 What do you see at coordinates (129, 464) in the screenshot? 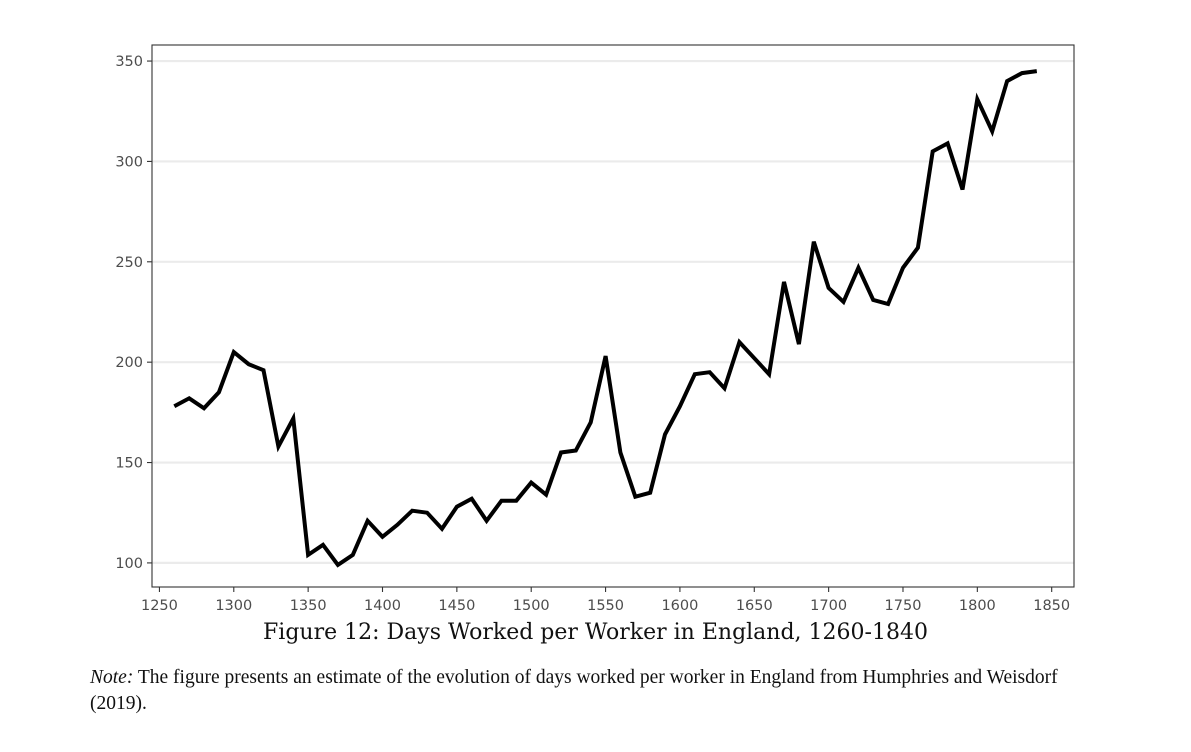
I see `y-tick-label: 150` at bounding box center [129, 464].